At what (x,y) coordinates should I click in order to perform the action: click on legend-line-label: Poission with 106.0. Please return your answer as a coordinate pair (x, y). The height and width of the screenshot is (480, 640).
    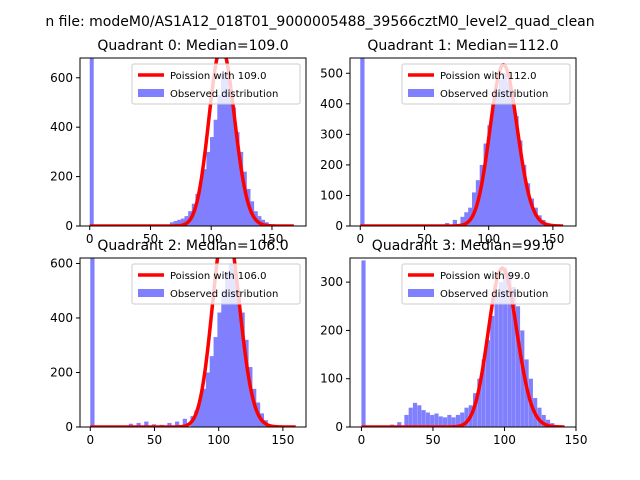
    Looking at the image, I should click on (218, 276).